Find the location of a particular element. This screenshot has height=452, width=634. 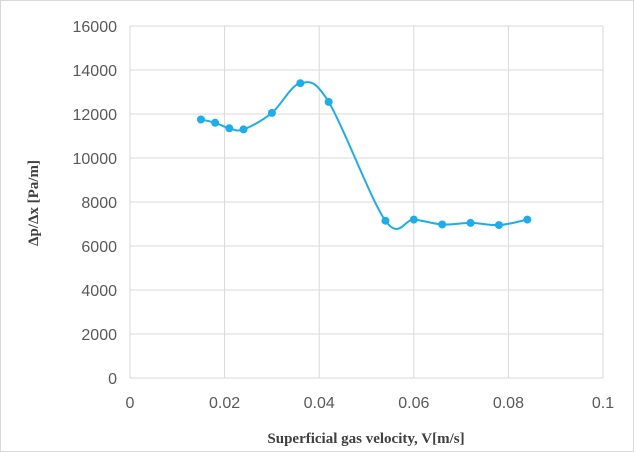

y-tick-label: 2000 is located at coordinates (99, 335).